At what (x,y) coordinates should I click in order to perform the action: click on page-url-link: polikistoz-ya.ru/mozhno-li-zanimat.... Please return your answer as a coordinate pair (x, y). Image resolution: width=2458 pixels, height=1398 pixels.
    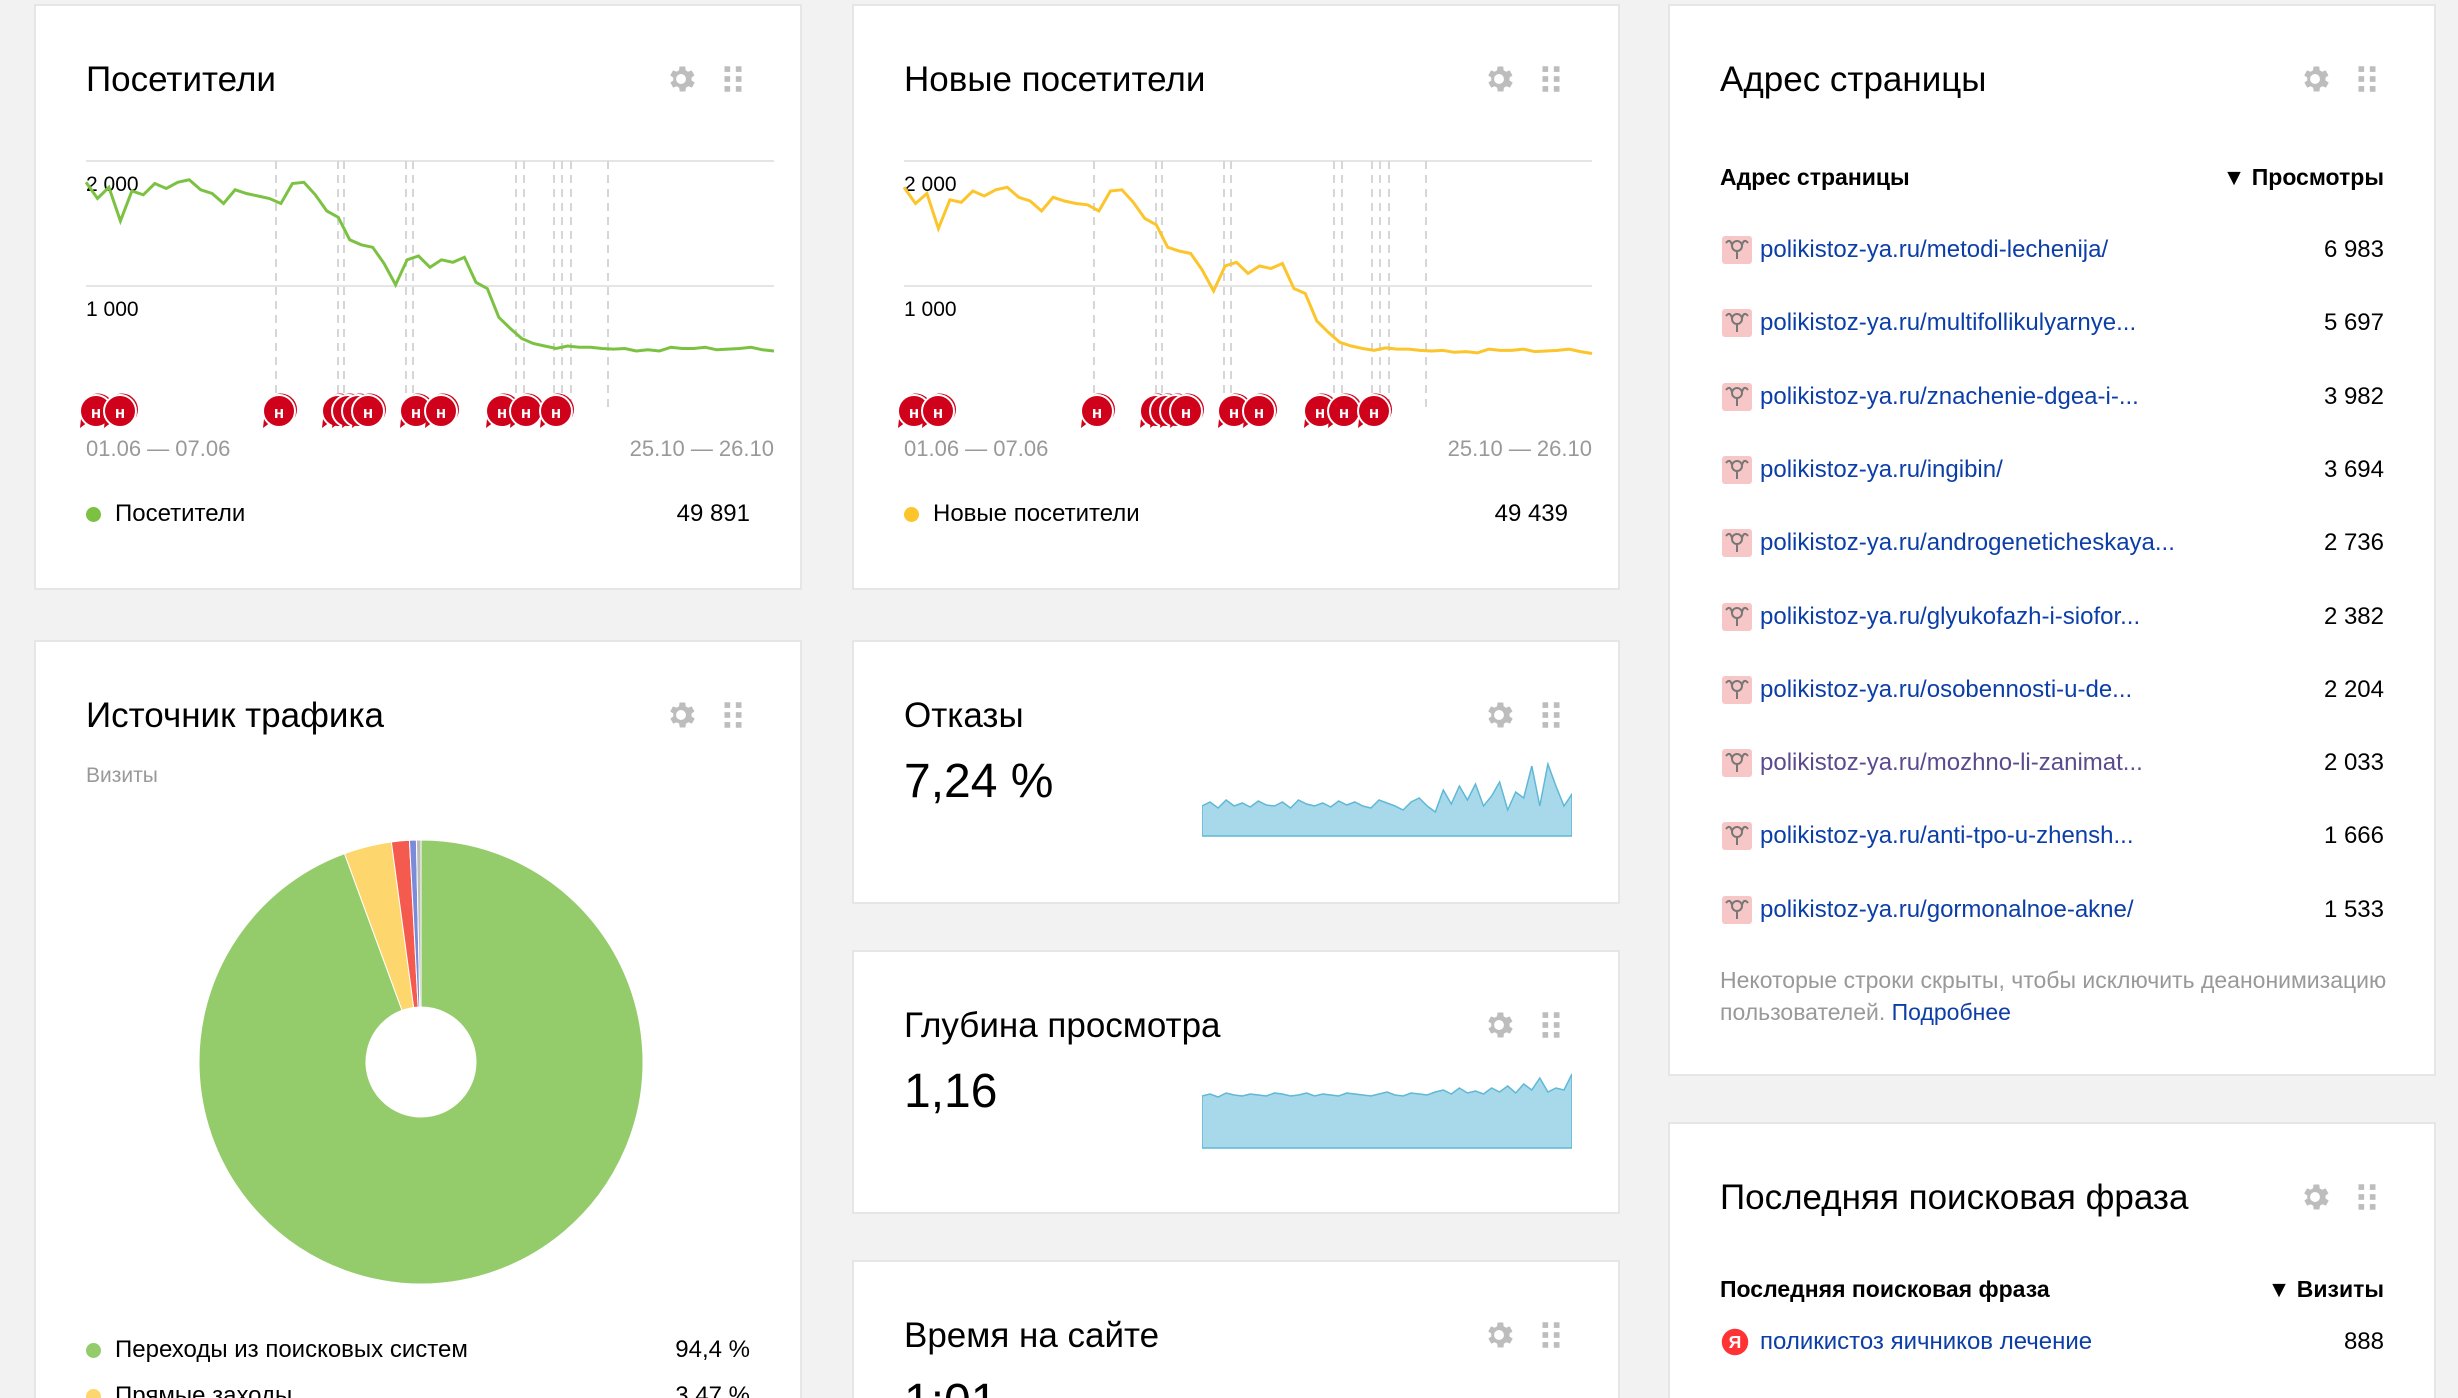
    Looking at the image, I should click on (1951, 763).